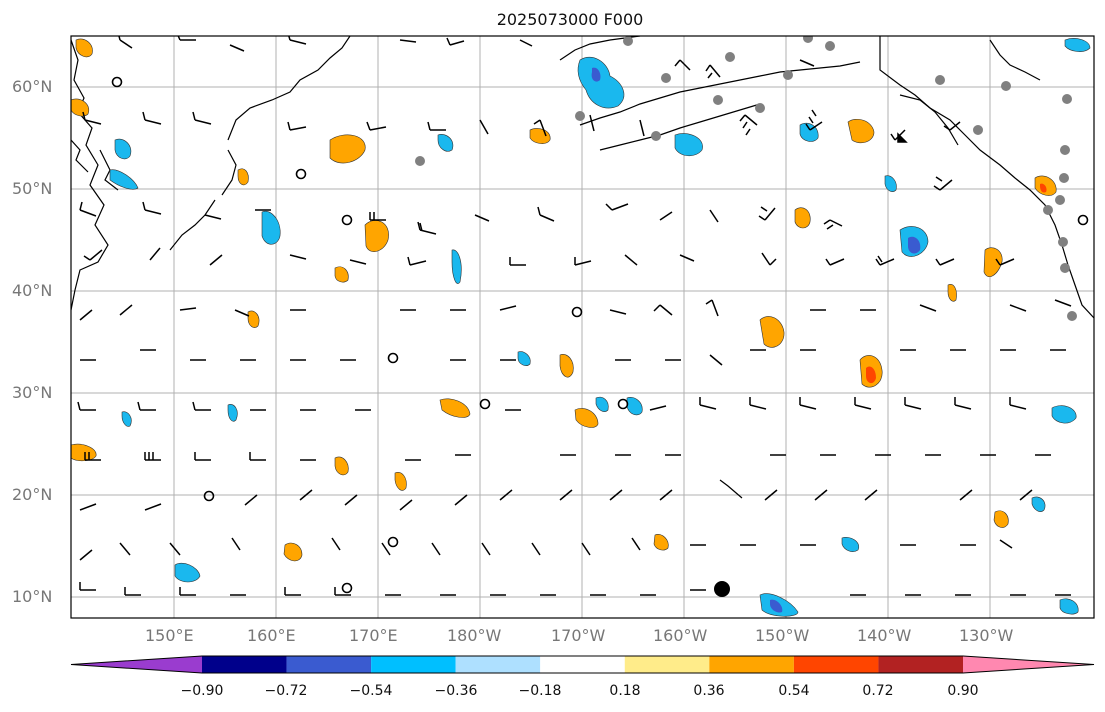 The image size is (1105, 712). I want to click on colorbar-outline, so click(582, 664).